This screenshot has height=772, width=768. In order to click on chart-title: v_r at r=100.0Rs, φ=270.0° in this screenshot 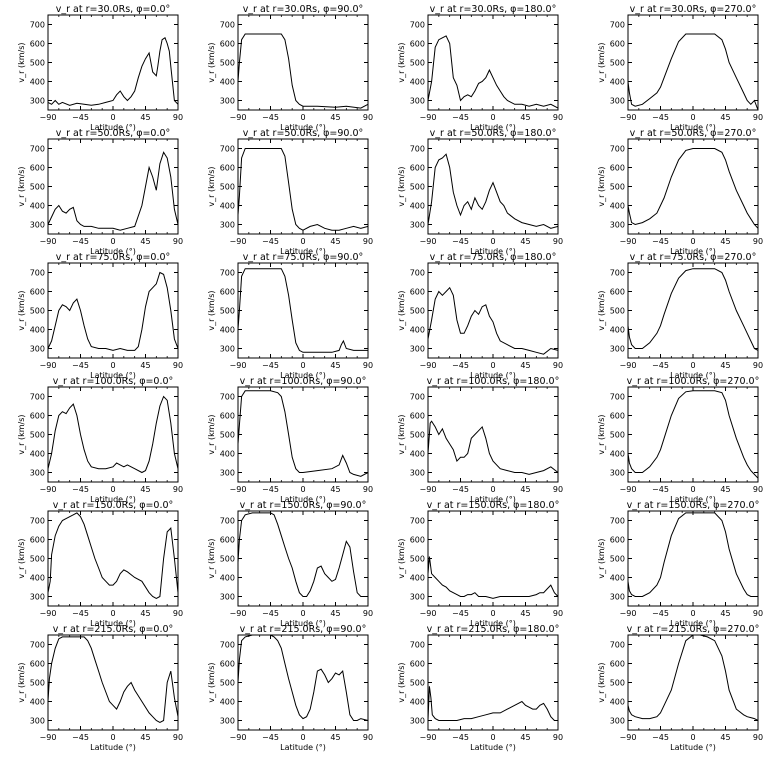, I will do `click(693, 381)`.